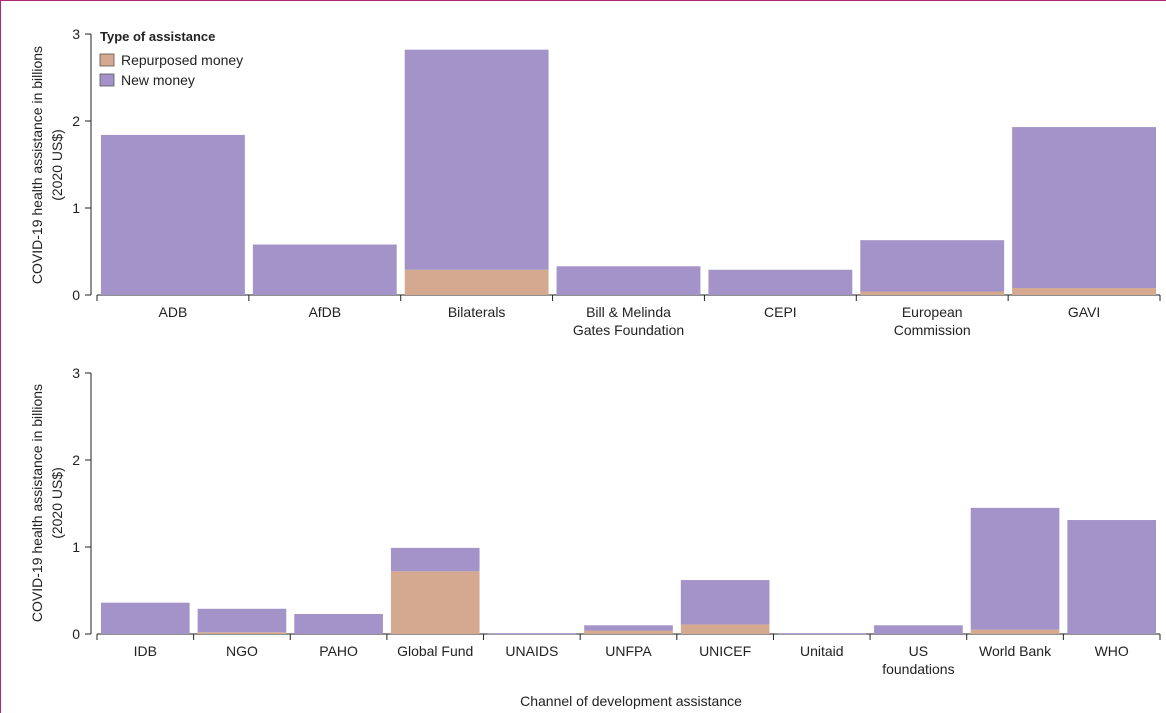  Describe the element at coordinates (628, 312) in the screenshot. I see `category-label: Bill & Melinda` at that location.